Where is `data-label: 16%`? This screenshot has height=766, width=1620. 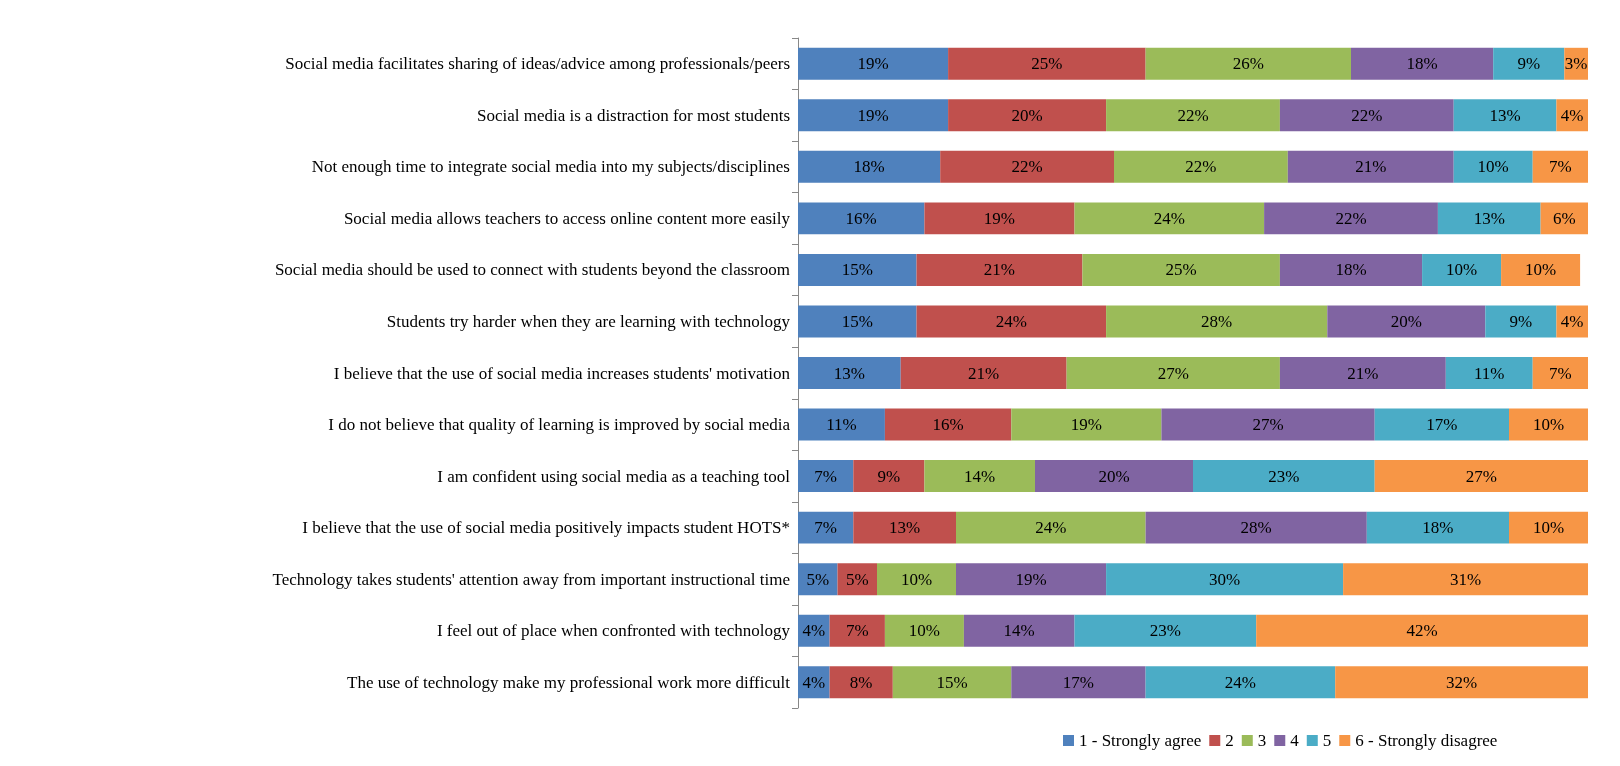 data-label: 16% is located at coordinates (948, 425).